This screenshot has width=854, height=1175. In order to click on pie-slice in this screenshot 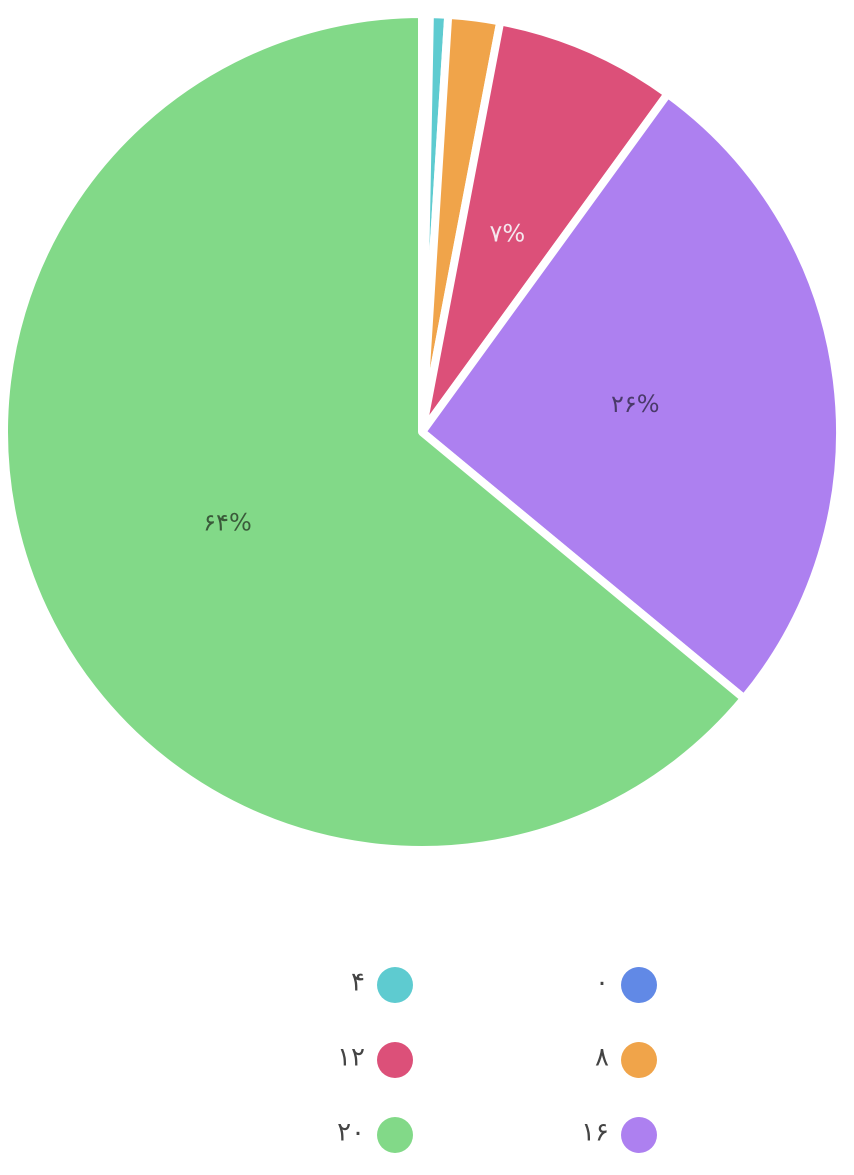, I will do `click(545, 226)`.